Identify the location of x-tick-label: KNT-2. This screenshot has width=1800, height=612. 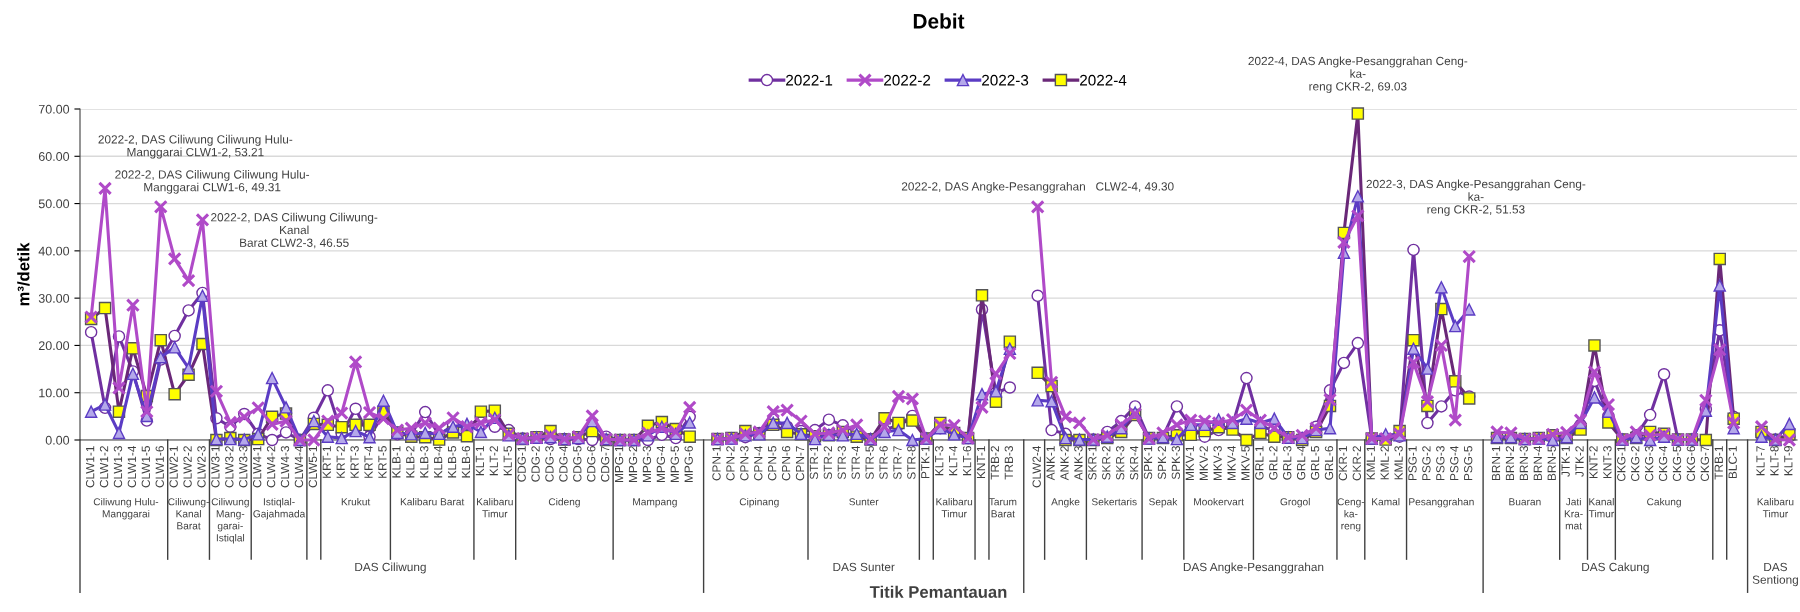
(1593, 462).